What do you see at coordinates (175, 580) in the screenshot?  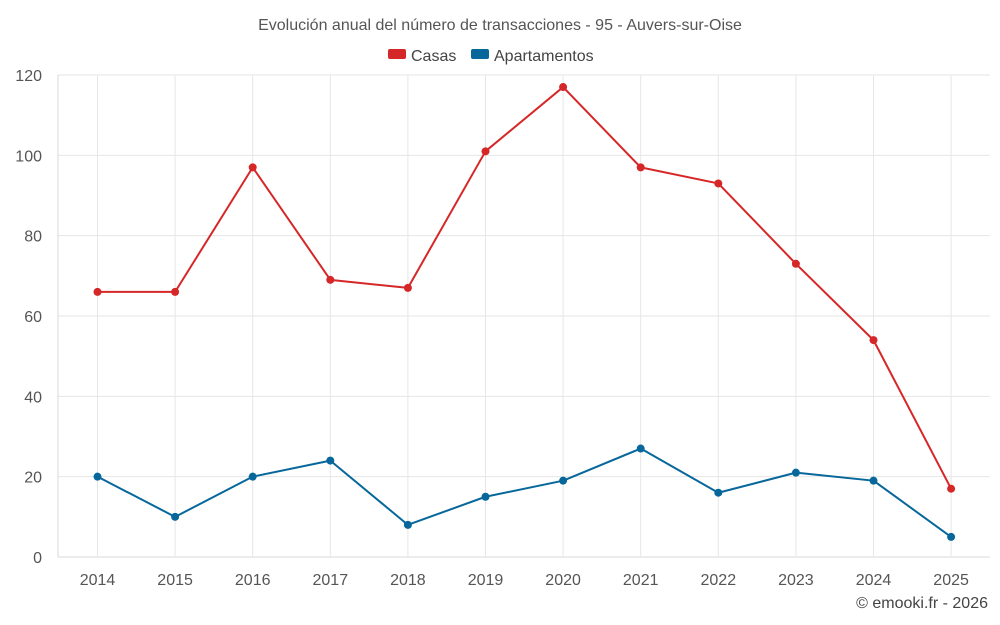 I see `x-tick-label: 2015` at bounding box center [175, 580].